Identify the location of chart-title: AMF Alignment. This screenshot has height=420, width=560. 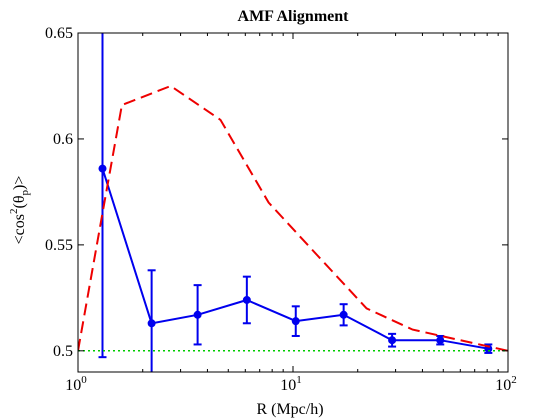
(294, 16).